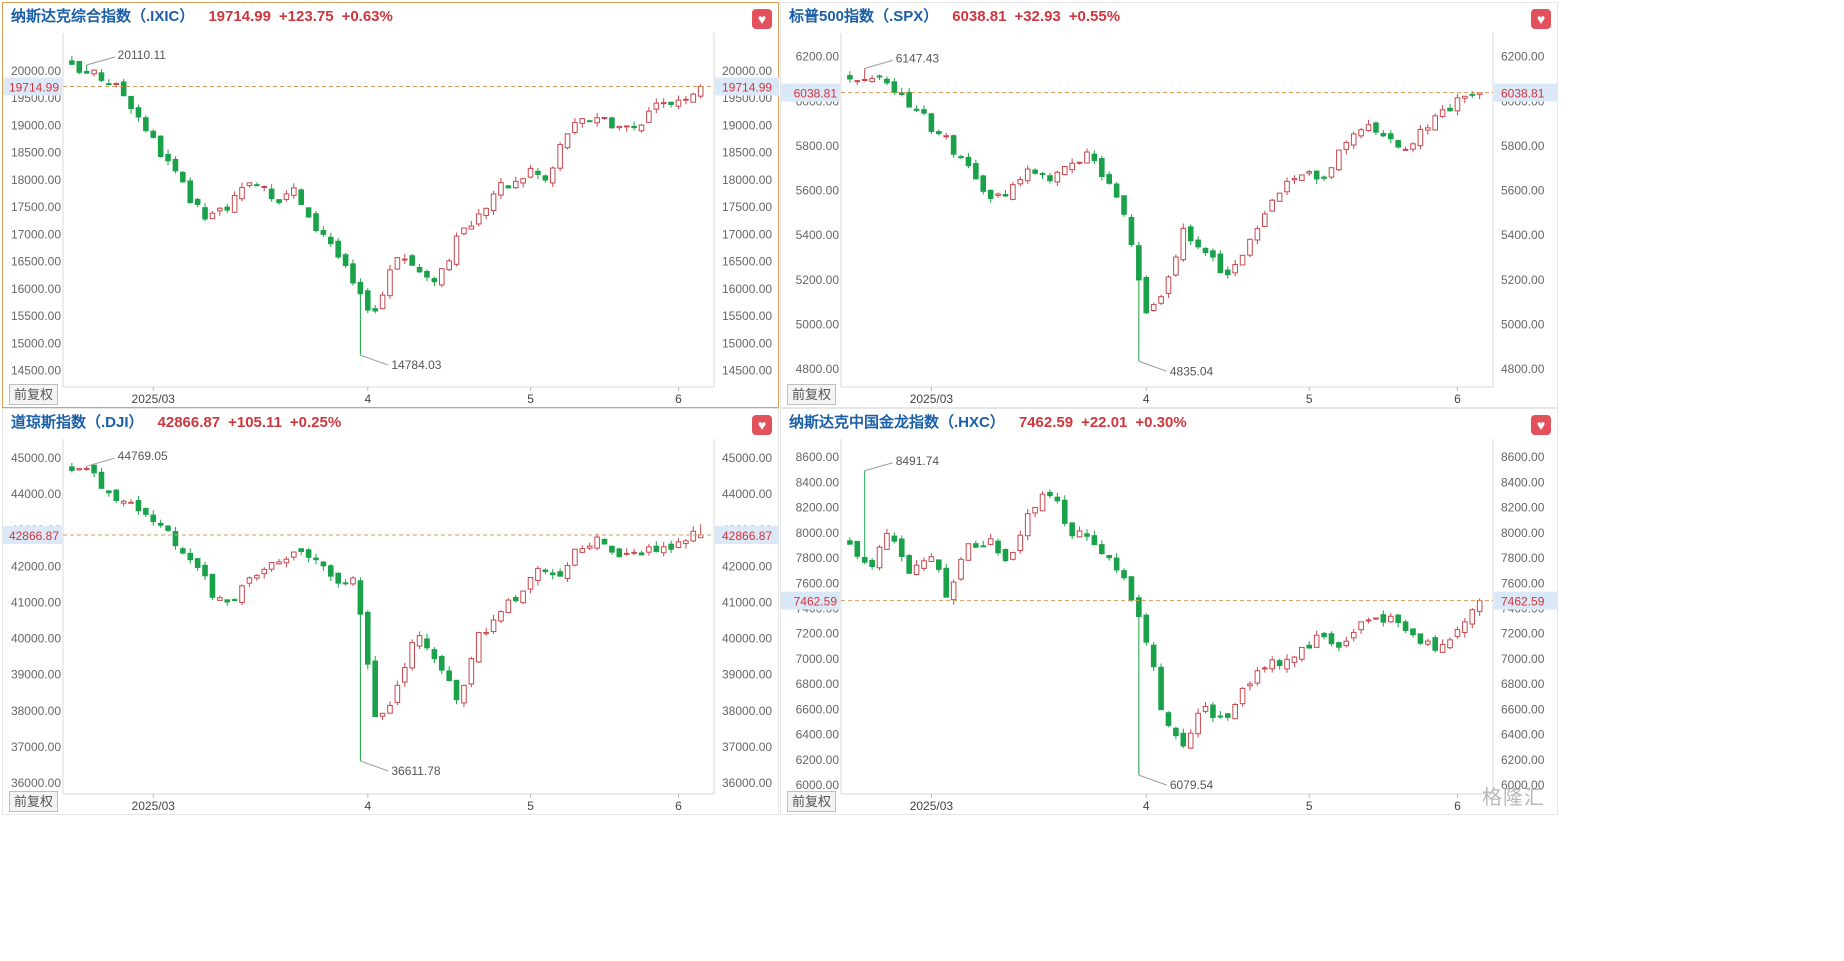 This screenshot has width=1844, height=961. What do you see at coordinates (77, 422) in the screenshot?
I see `dji-name: 道琼斯指数（.DJI）` at bounding box center [77, 422].